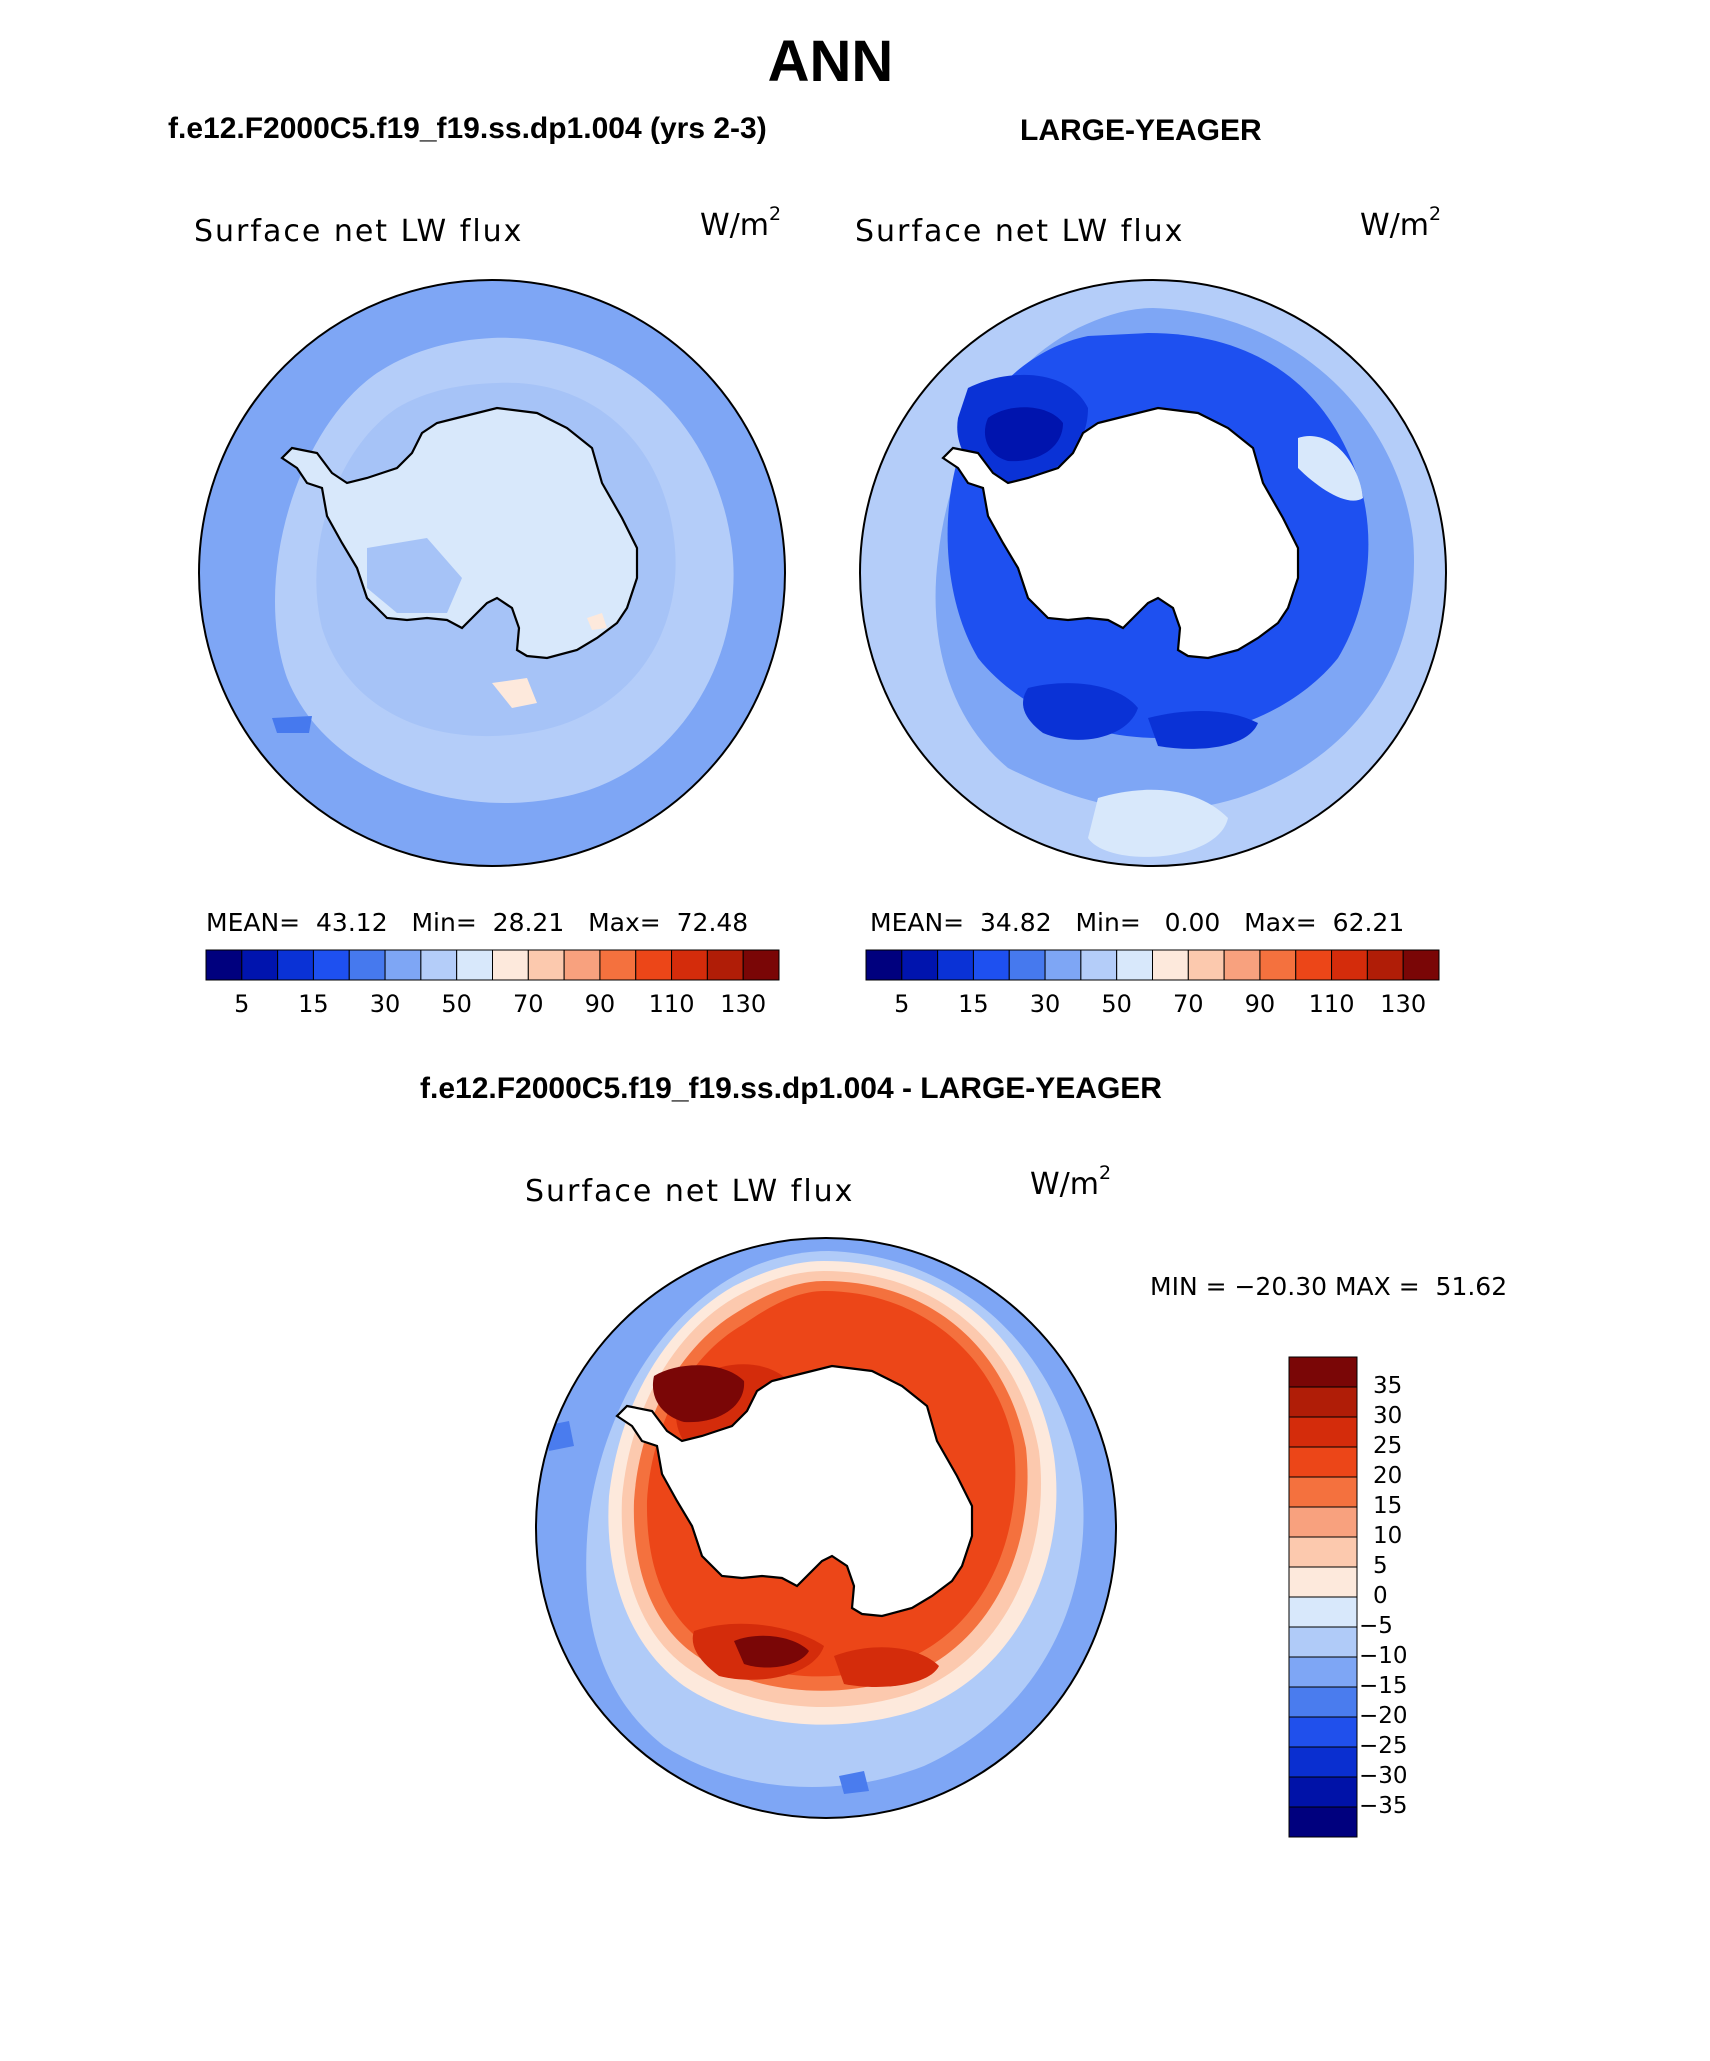 The image size is (1710, 2061). Describe the element at coordinates (1383, 1656) in the screenshot. I see `colorbar-tick-label: −10` at that location.